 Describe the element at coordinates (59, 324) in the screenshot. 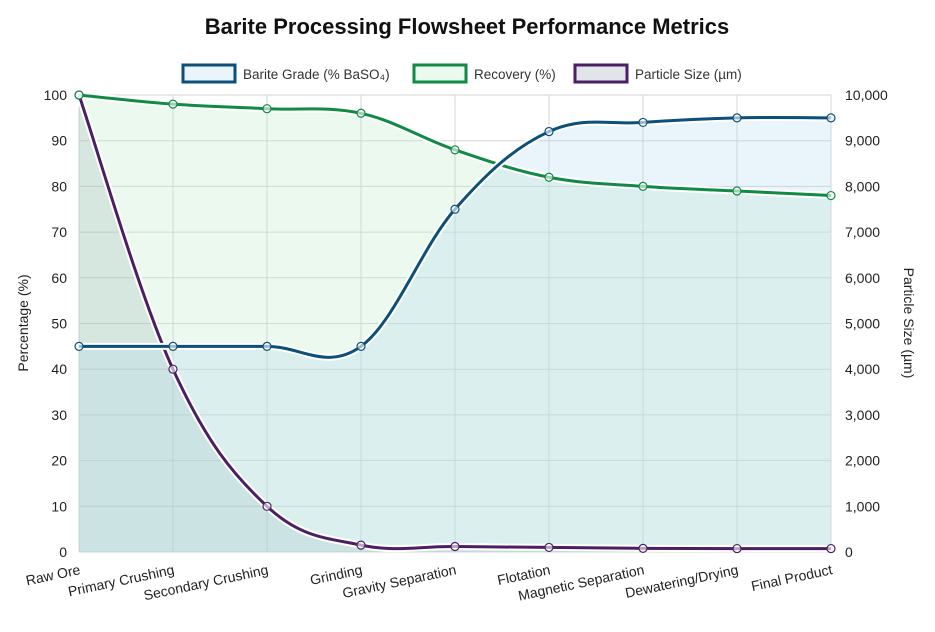

I see `y-left-tick-label: 50` at that location.